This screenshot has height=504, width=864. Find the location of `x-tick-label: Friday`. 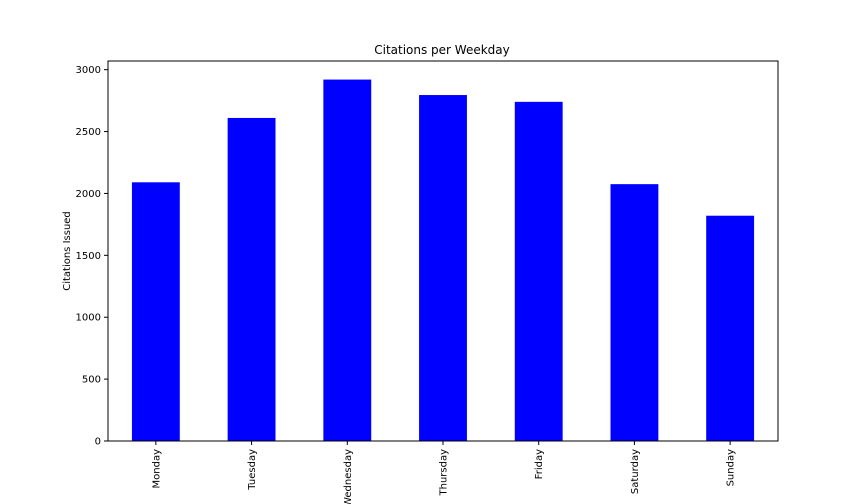

x-tick-label: Friday is located at coordinates (539, 464).